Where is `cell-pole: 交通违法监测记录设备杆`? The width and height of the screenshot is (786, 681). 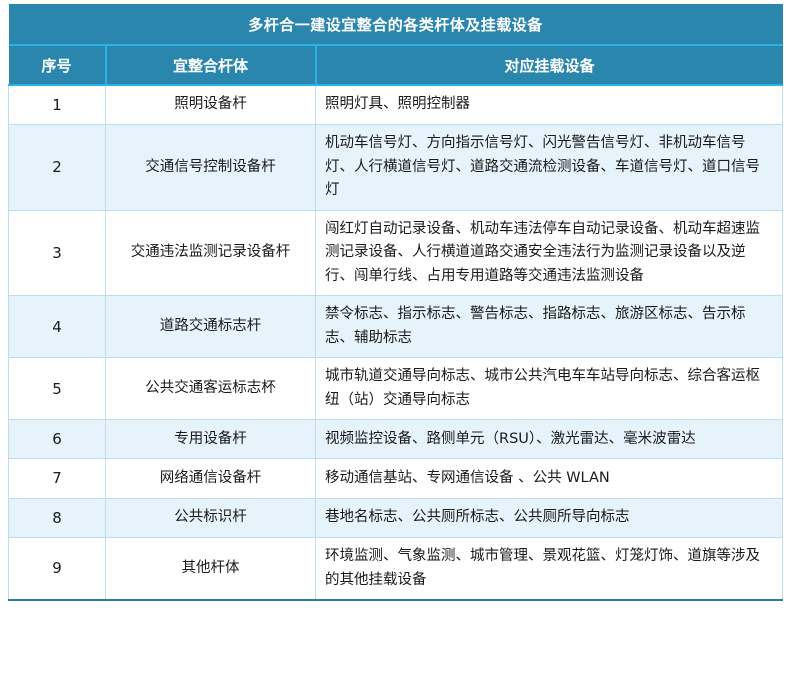
cell-pole: 交通违法监测记录设备杆 is located at coordinates (210, 253).